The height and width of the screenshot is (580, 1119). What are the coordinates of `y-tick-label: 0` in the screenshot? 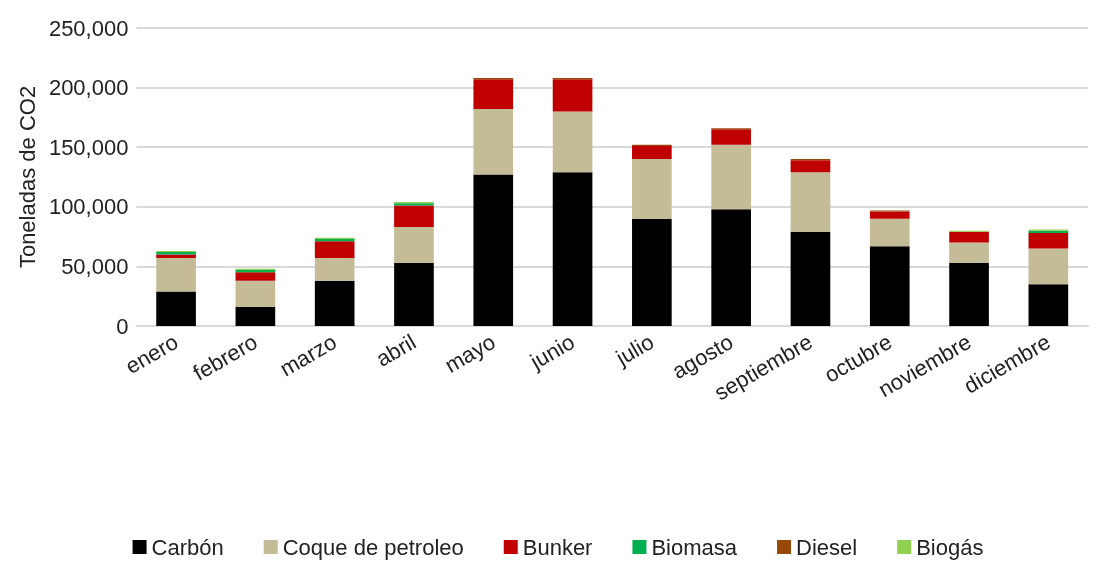 It's located at (122, 326).